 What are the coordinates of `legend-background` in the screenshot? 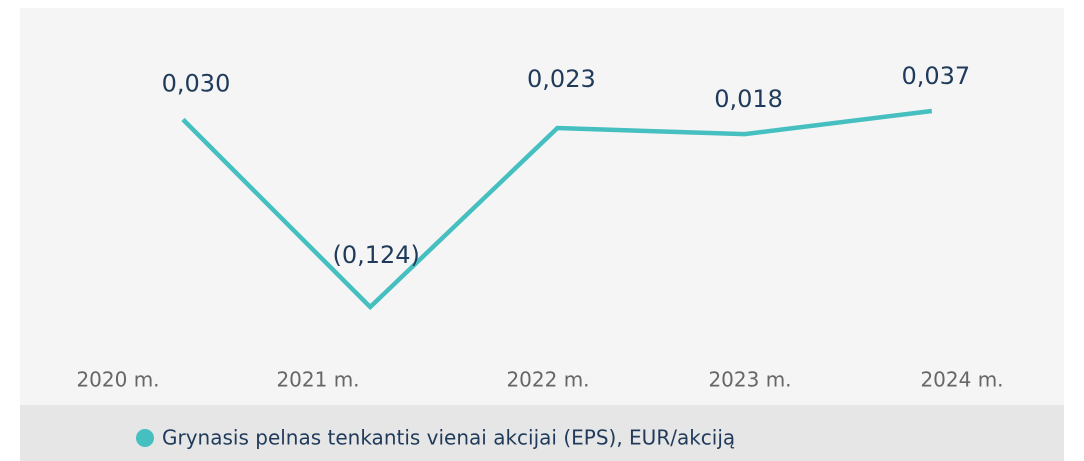 It's located at (542, 433).